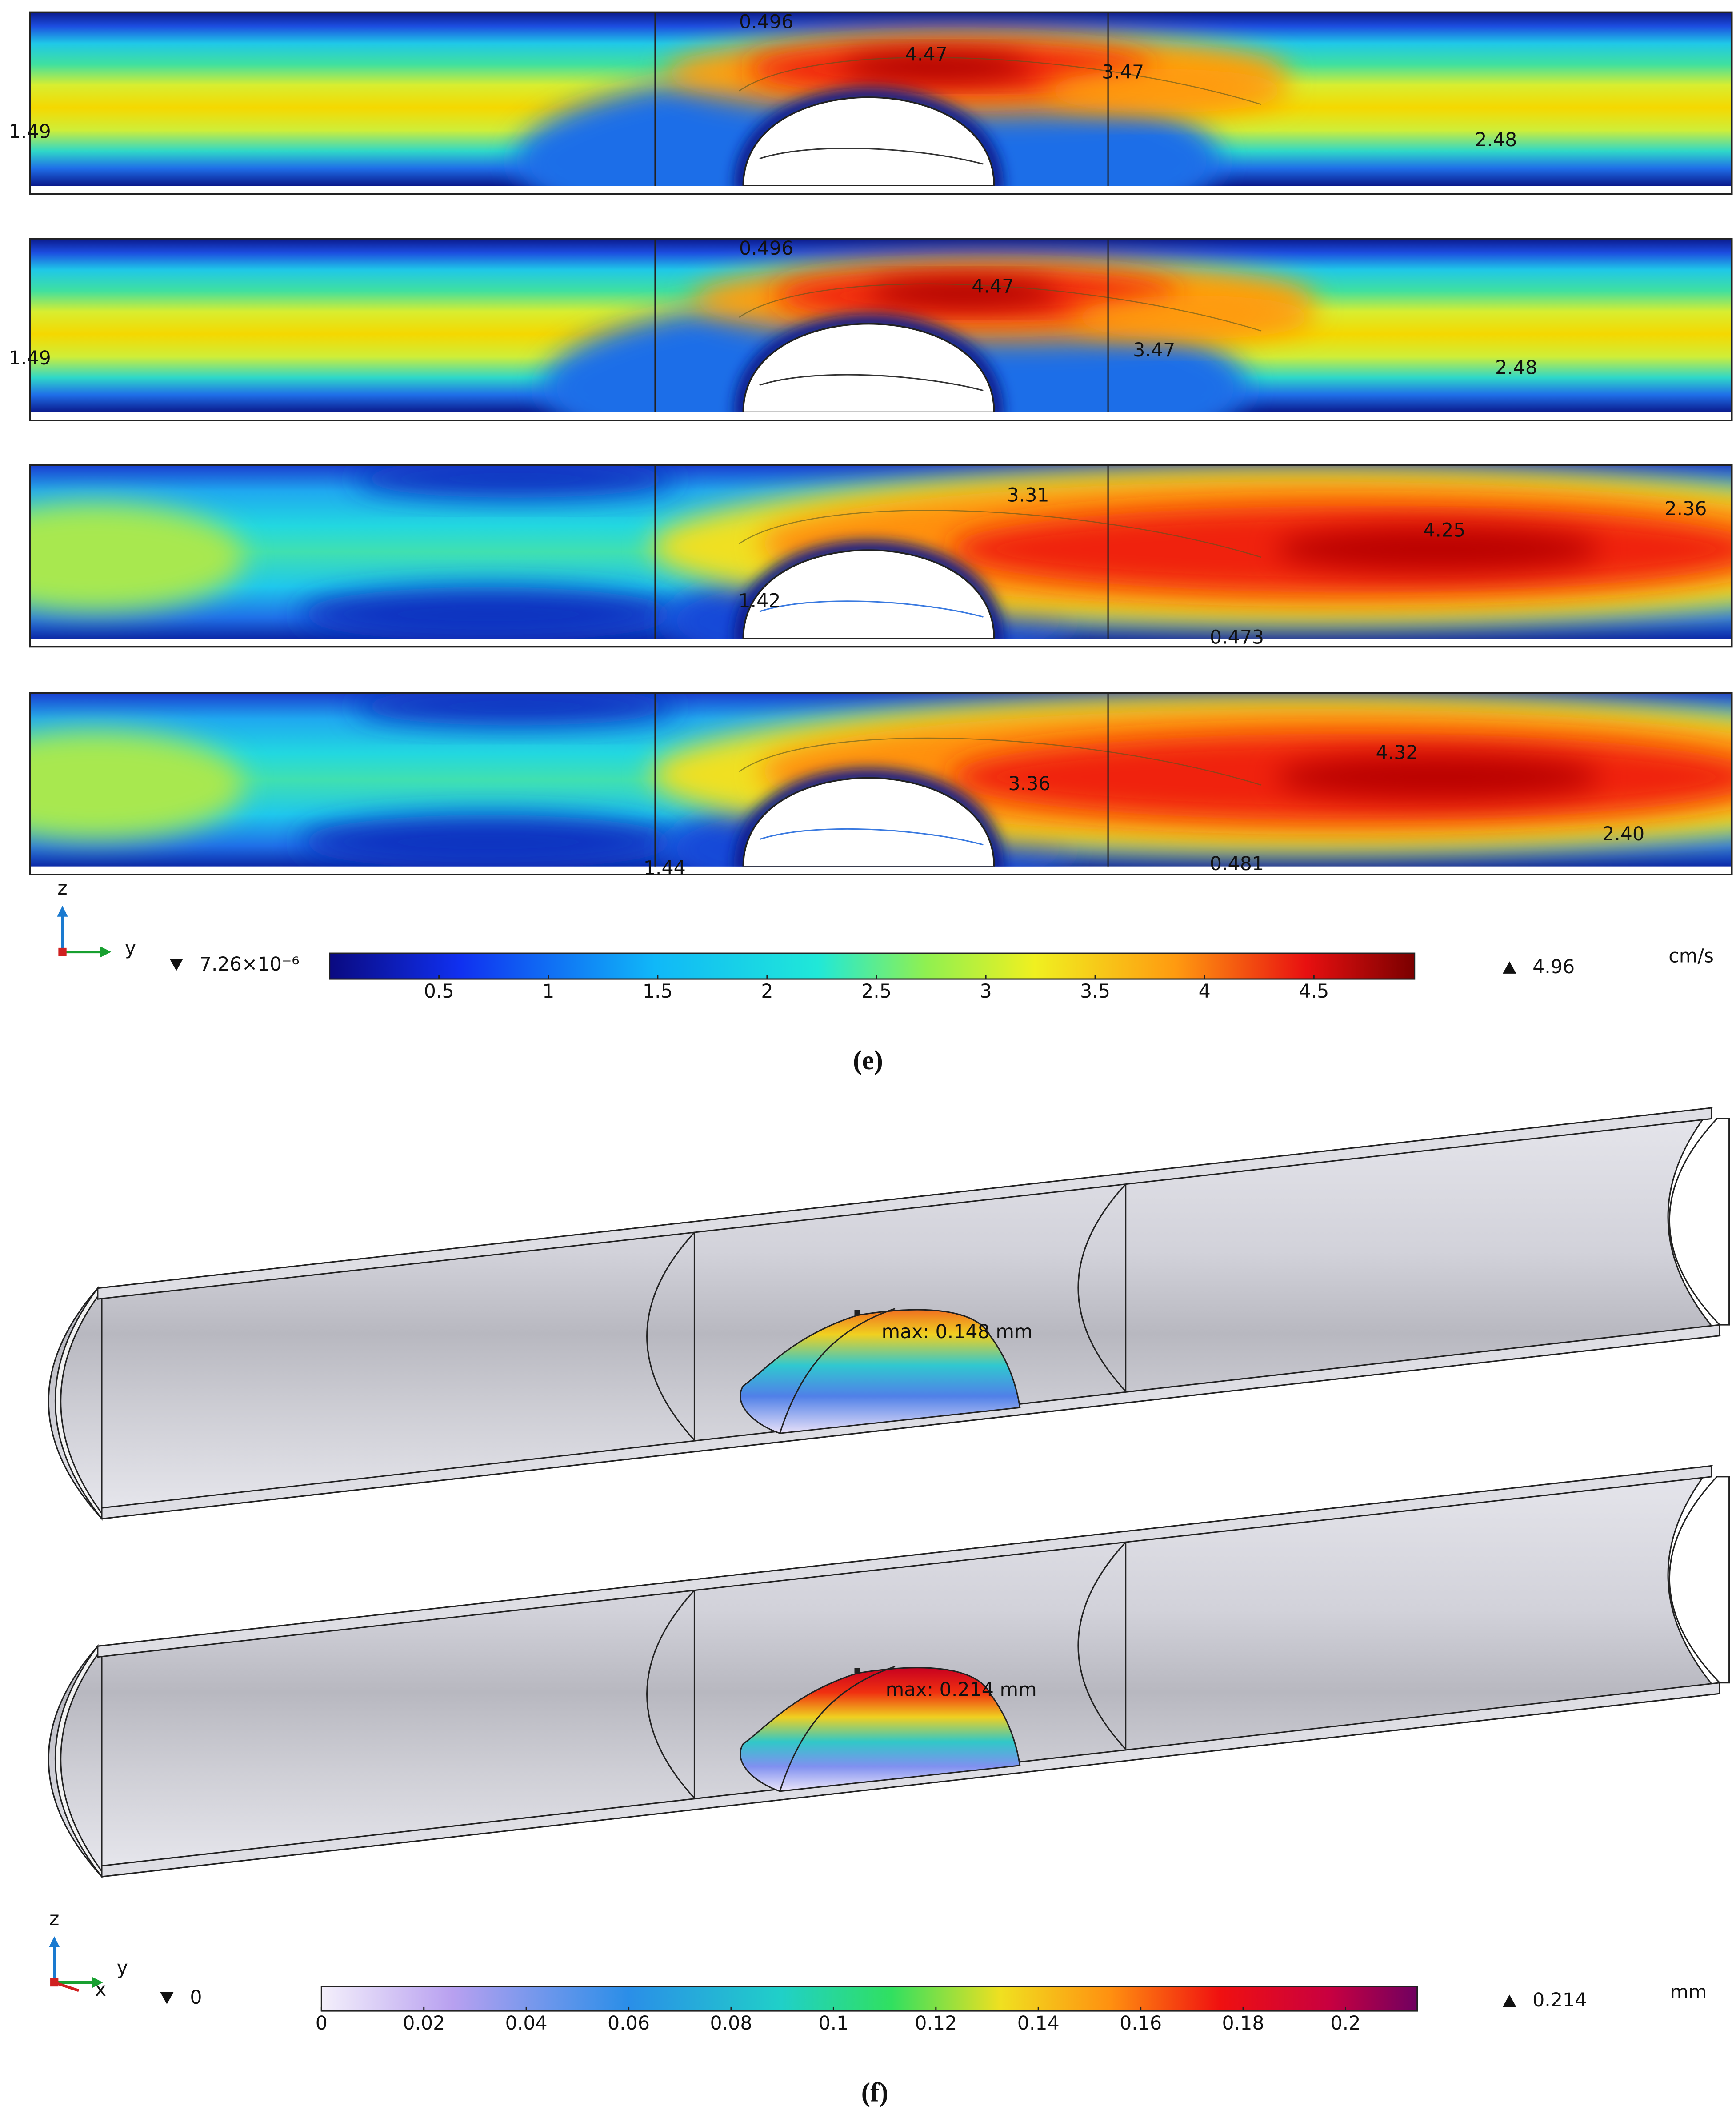  Describe the element at coordinates (122, 1968) in the screenshot. I see `axis-label: y` at that location.